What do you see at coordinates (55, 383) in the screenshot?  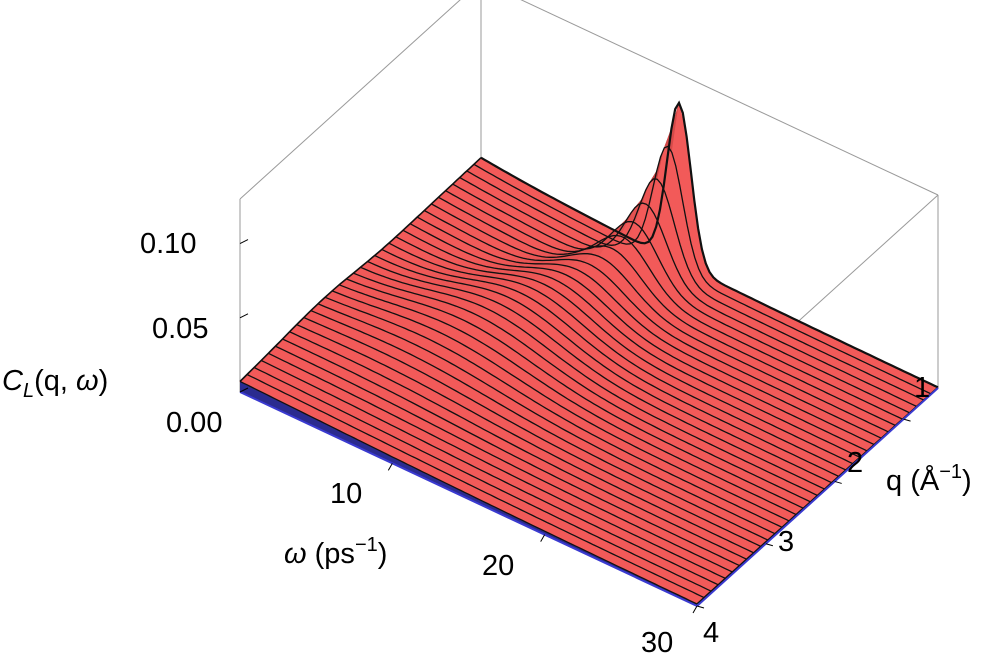 I see `z-axis-label: CL(q, ω)` at bounding box center [55, 383].